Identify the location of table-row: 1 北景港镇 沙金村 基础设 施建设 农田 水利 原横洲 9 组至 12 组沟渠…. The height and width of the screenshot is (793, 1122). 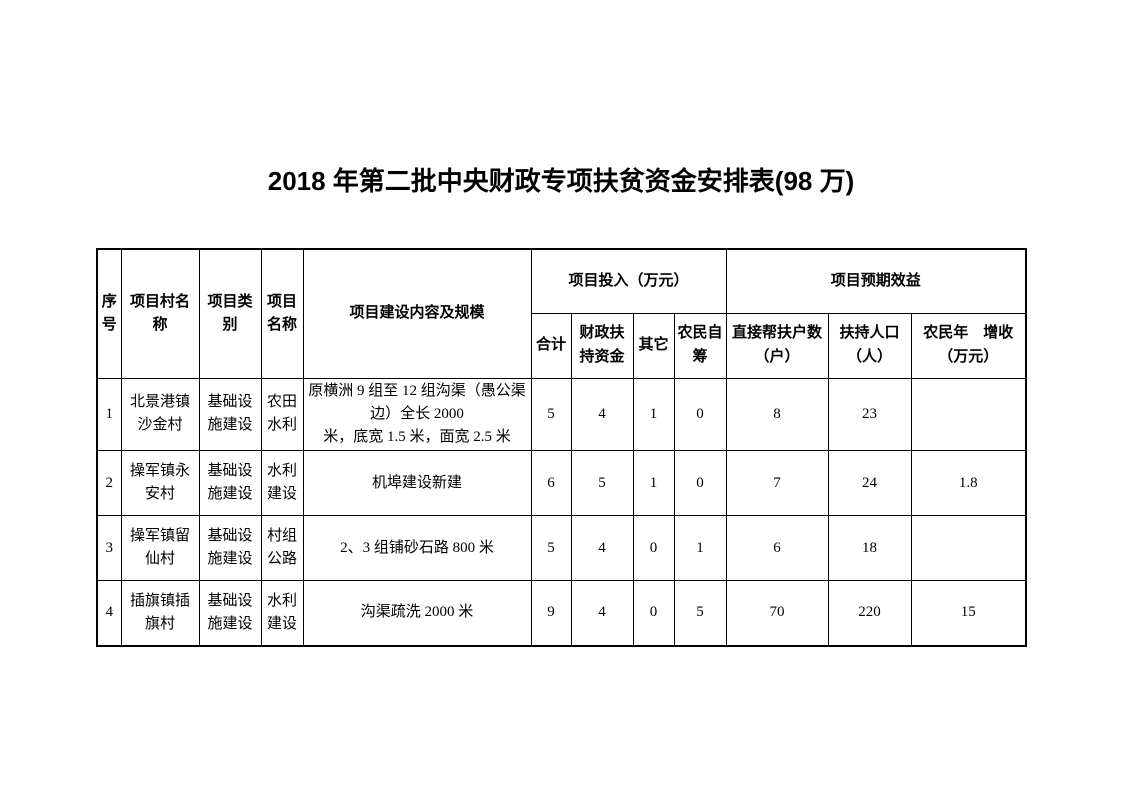
(561, 414).